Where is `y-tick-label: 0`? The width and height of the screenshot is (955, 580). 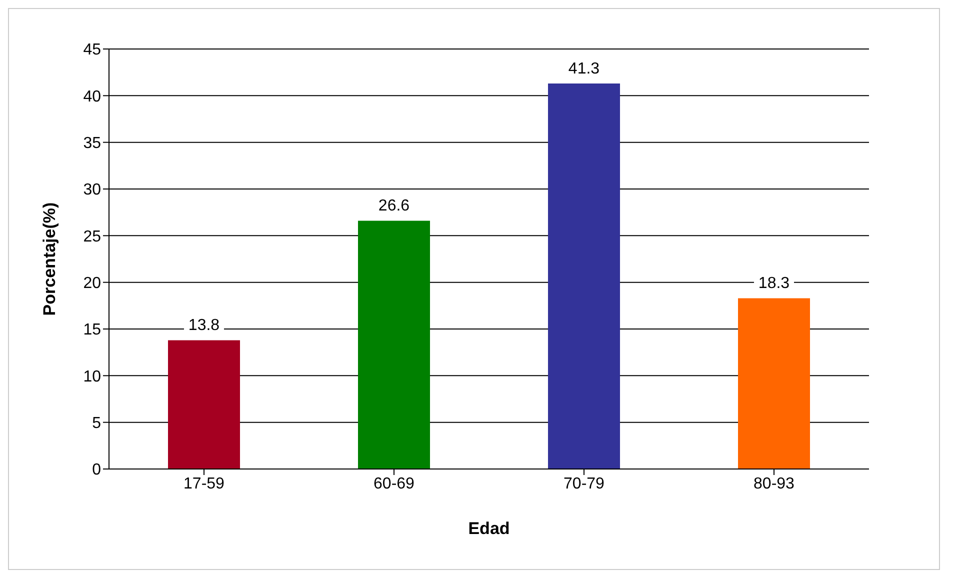 y-tick-label: 0 is located at coordinates (97, 470).